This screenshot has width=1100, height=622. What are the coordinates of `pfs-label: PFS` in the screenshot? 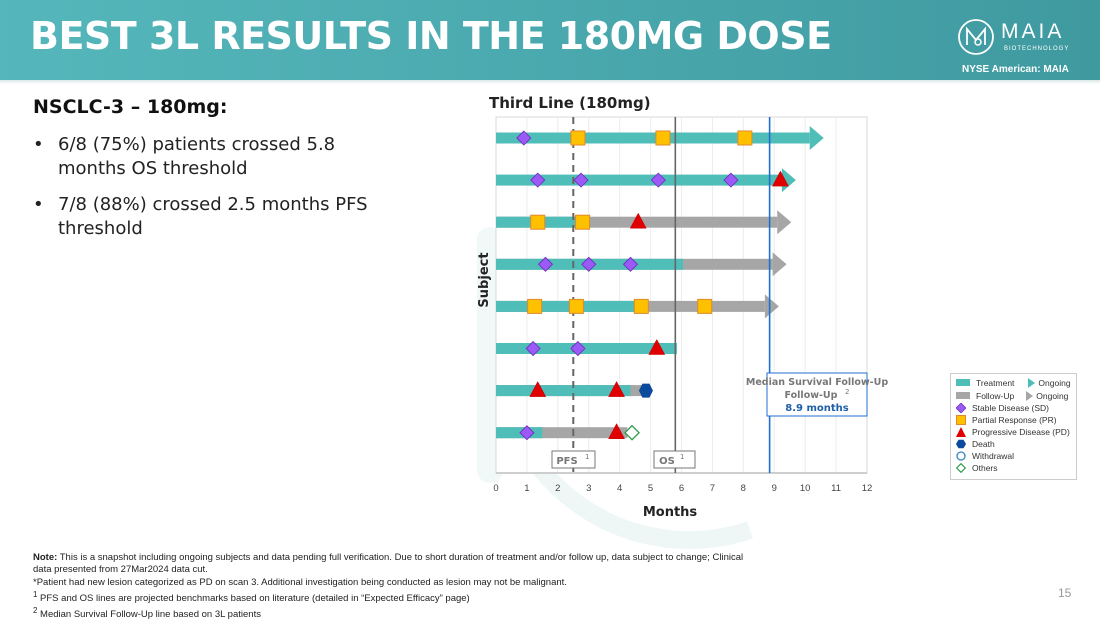 It's located at (566, 461).